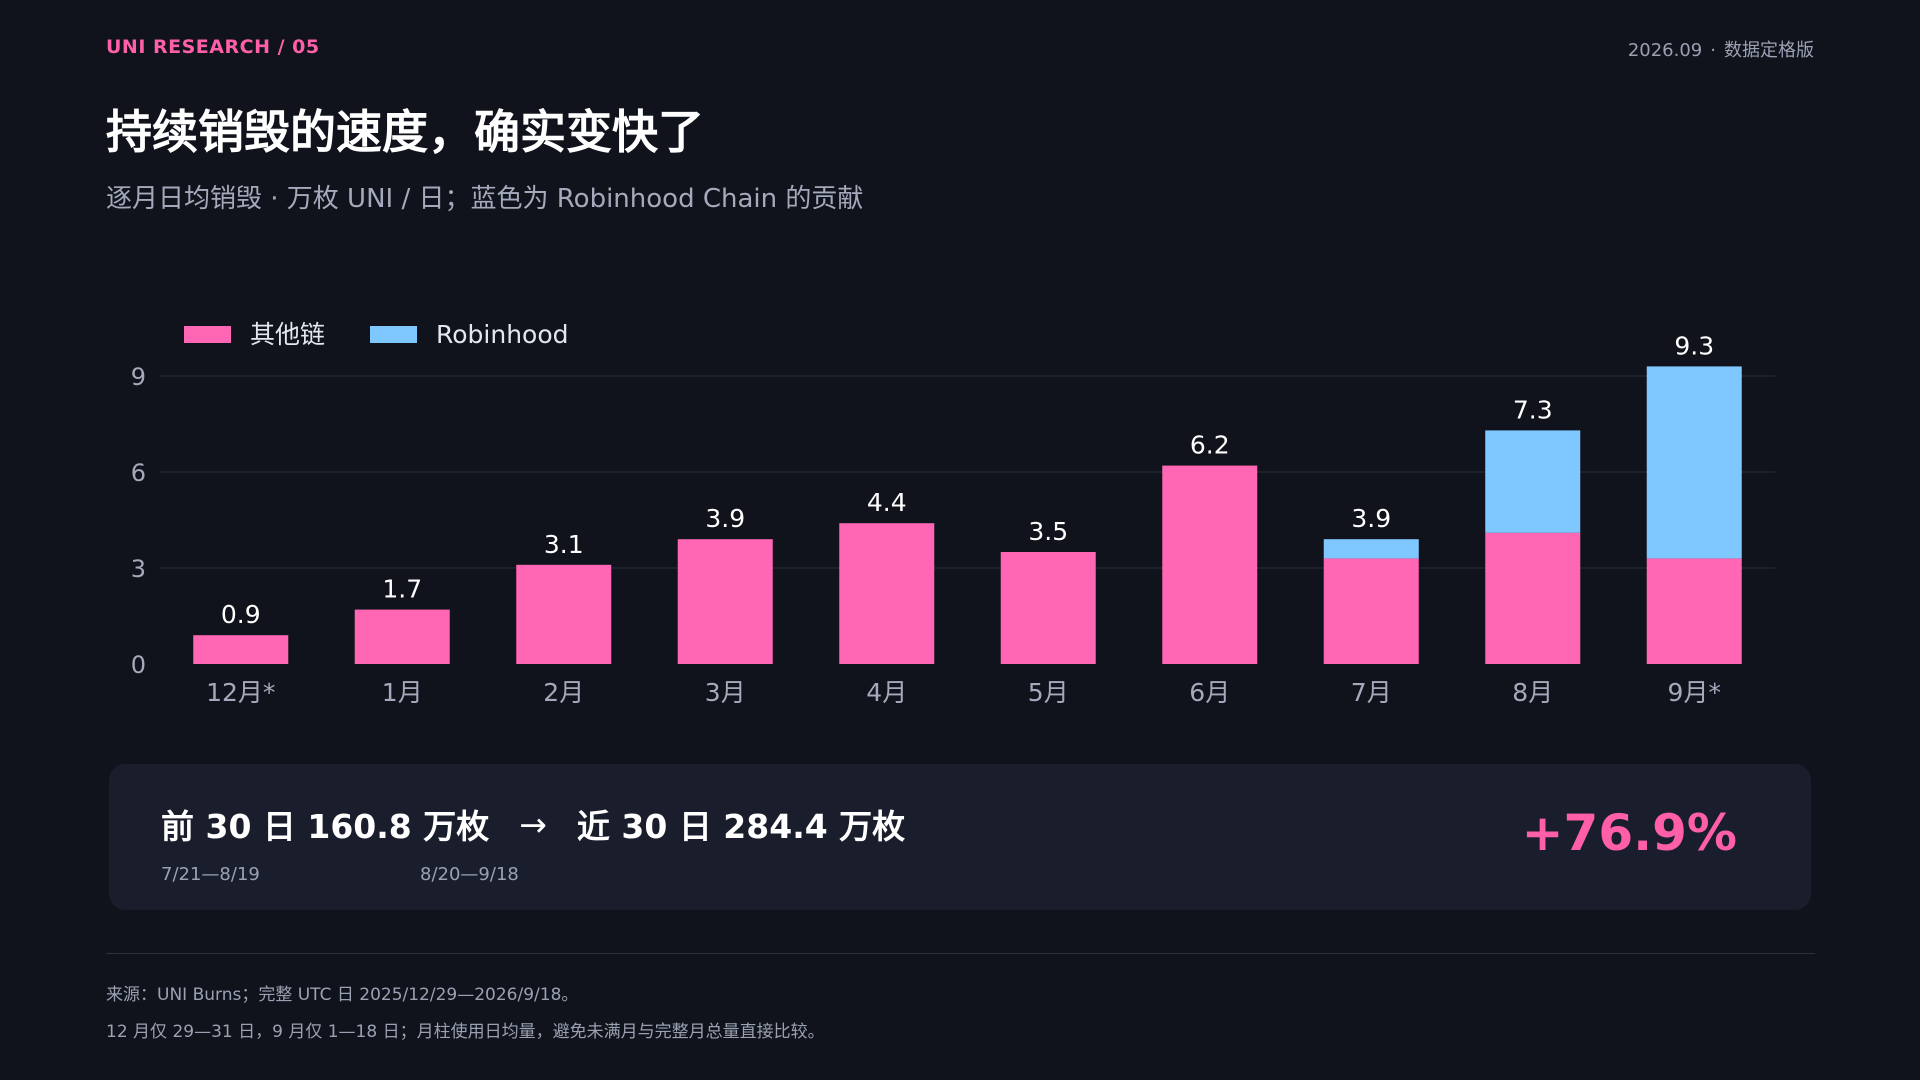 The width and height of the screenshot is (1920, 1080). I want to click on bar-total-label: 9.3, so click(1694, 345).